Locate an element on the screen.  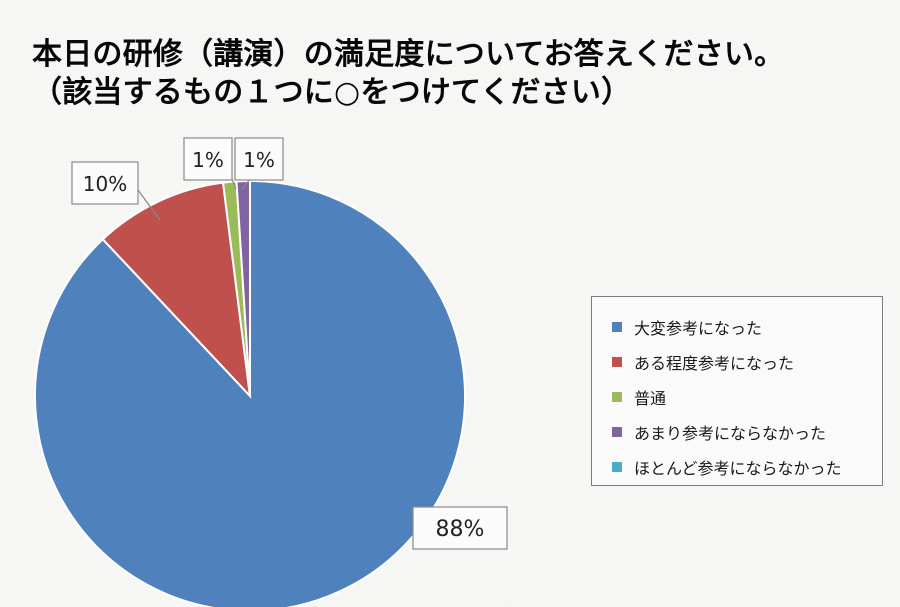
legend-item-not-very-helpful: あまり参考にならなかった is located at coordinates (737, 431).